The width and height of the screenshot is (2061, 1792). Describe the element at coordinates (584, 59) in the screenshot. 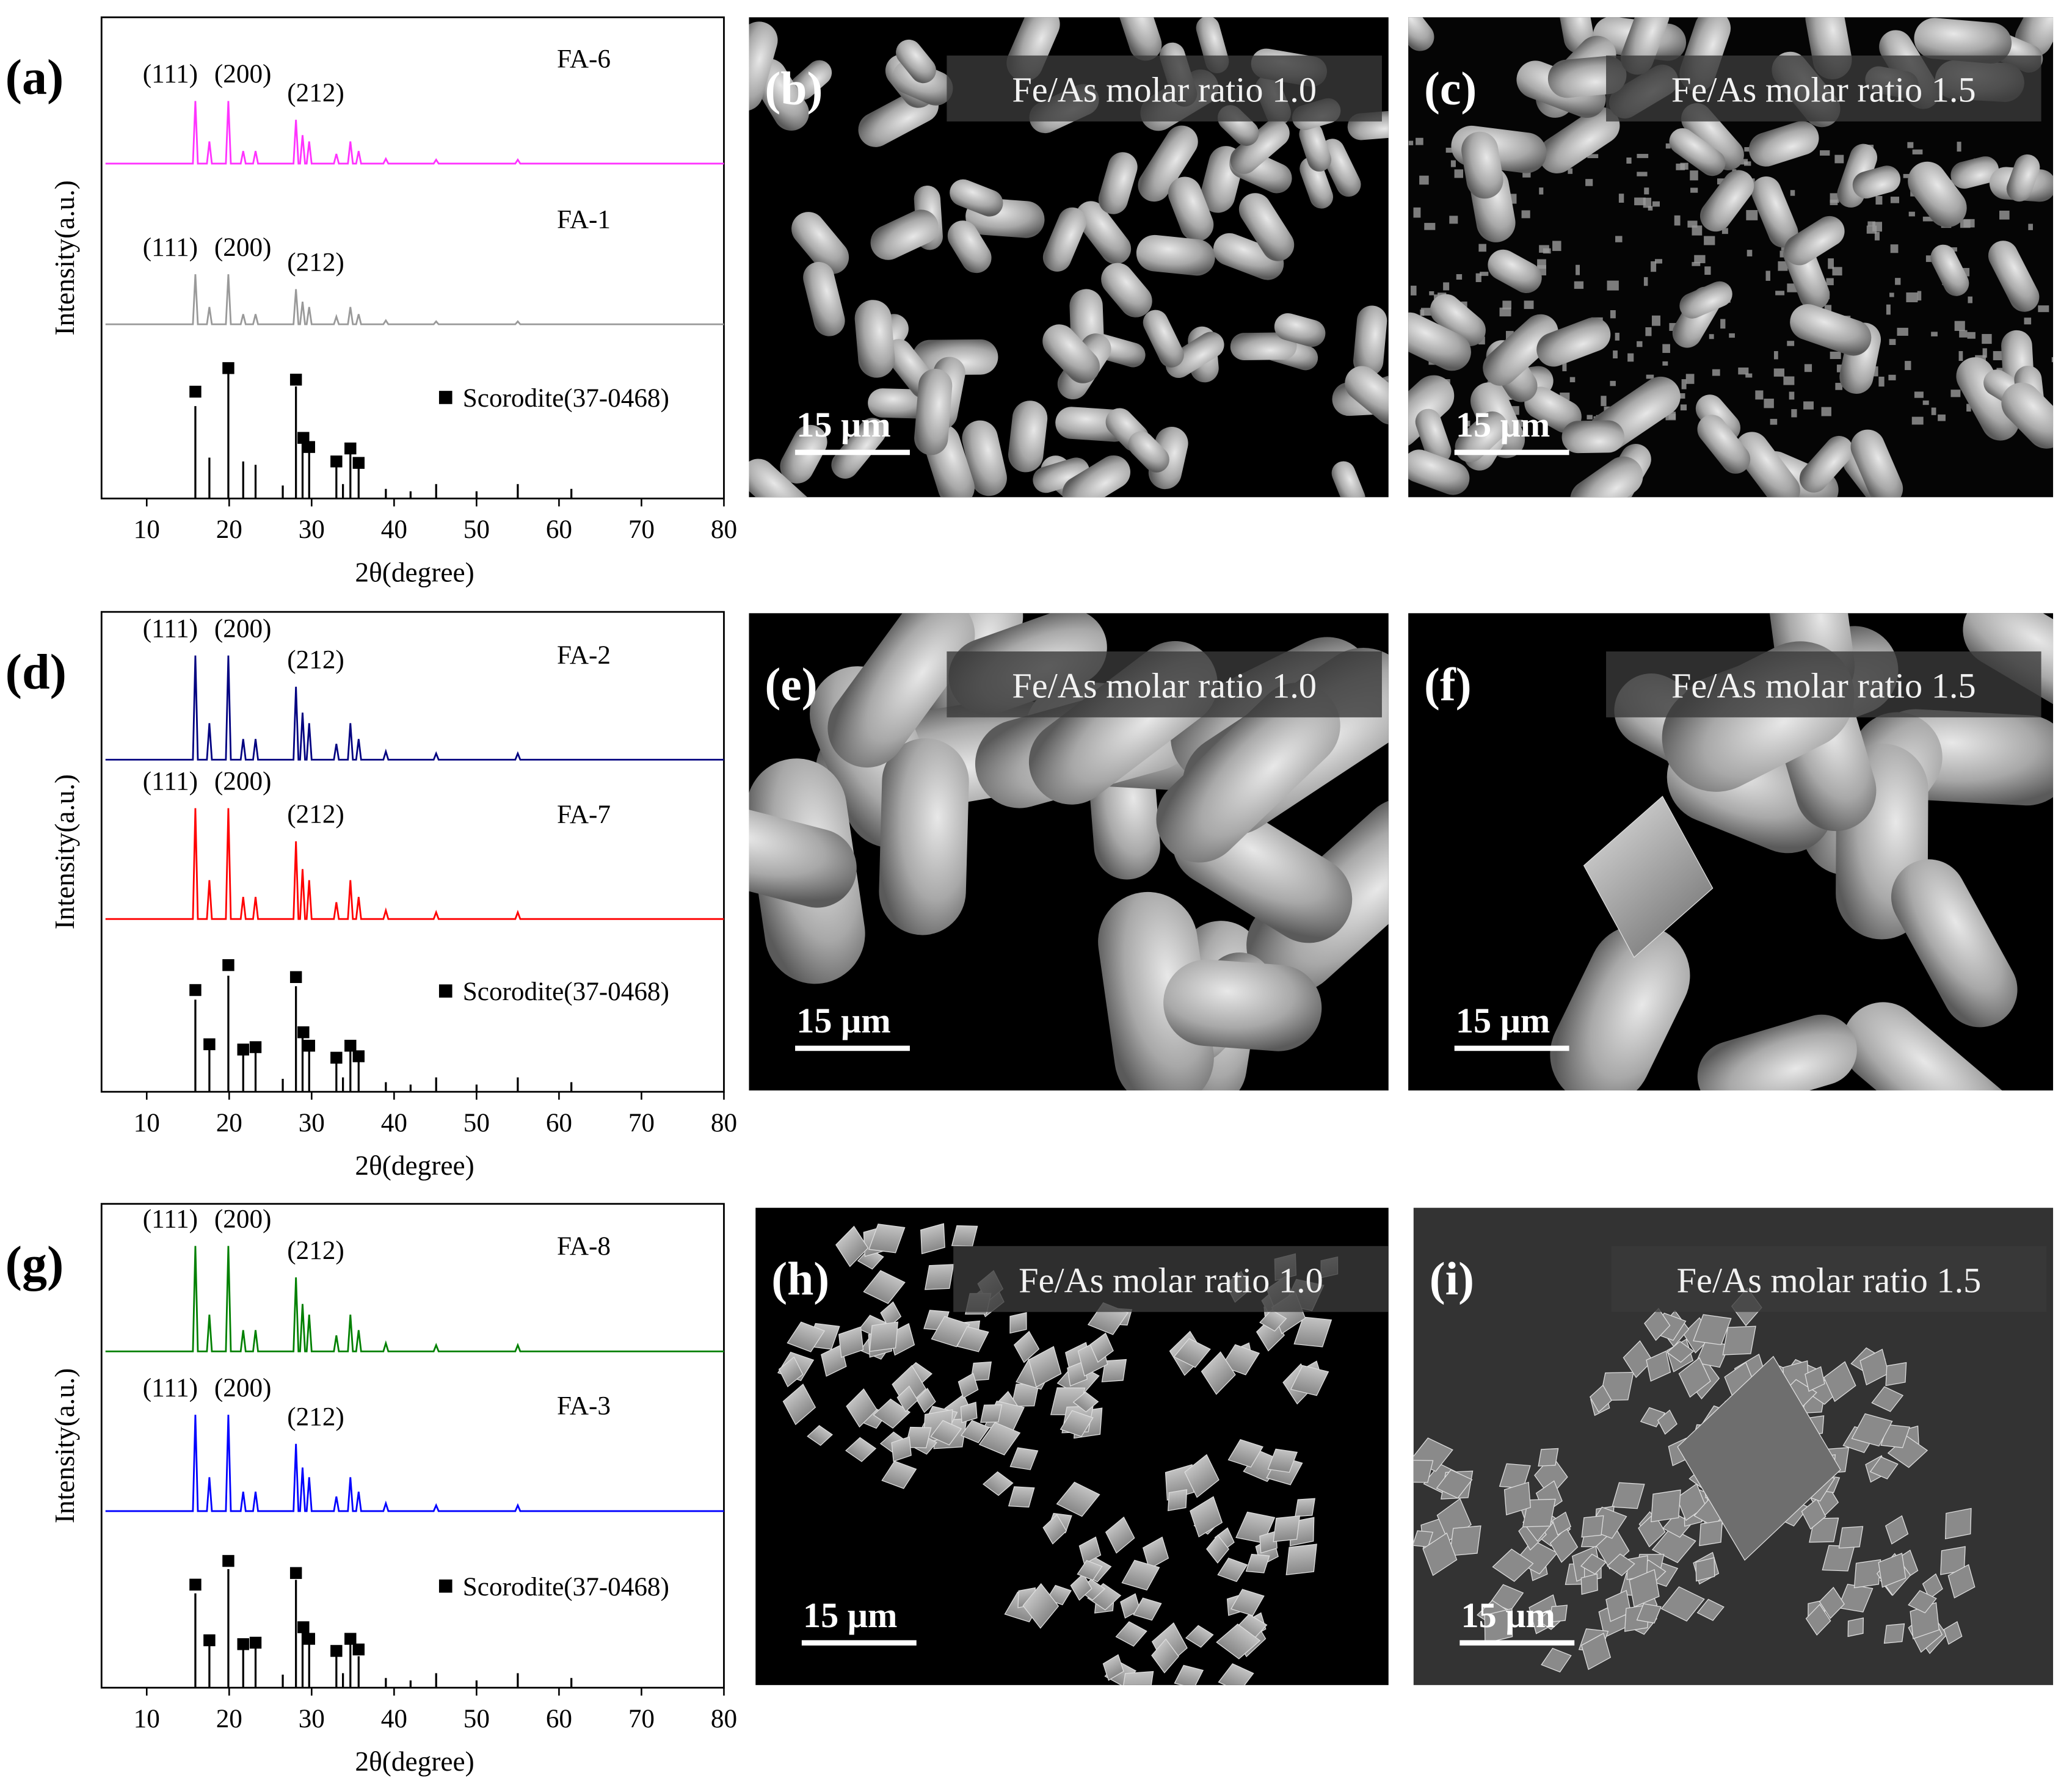

I see `series-name: FA-6` at that location.